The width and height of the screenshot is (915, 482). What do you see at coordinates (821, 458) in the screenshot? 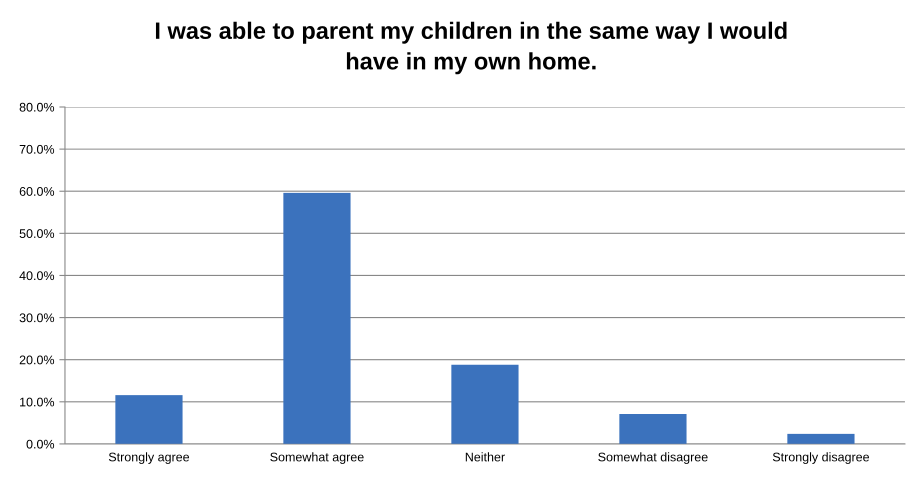
I see `x-tick-label: Strongly disagree` at bounding box center [821, 458].